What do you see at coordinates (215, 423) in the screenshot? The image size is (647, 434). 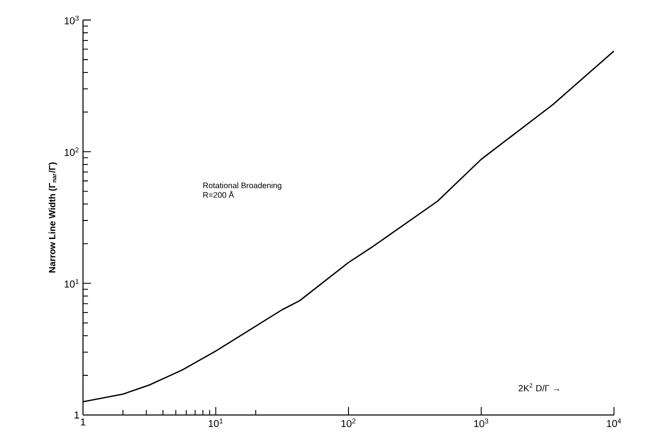 I see `x-tick-label: 10$^{1}$` at bounding box center [215, 423].